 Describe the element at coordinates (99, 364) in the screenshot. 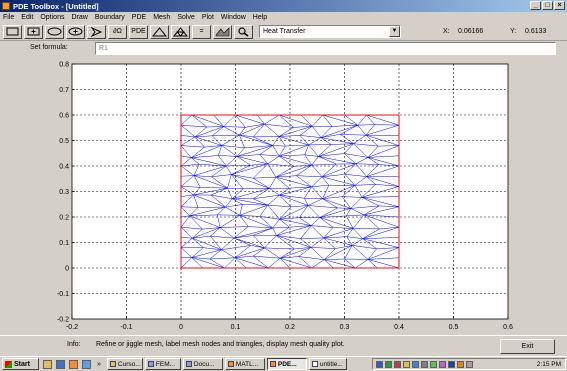

I see `quicklaunch-overflow-icon: »` at that location.